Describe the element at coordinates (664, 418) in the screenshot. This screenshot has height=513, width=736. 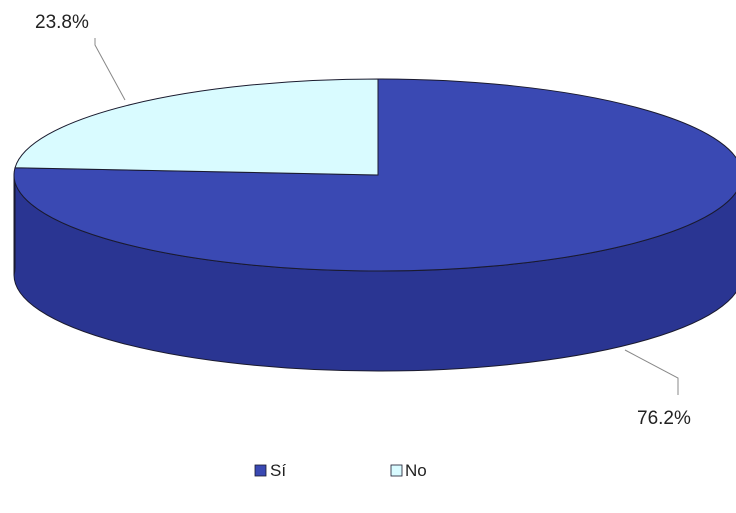
I see `data-label-si: 76.2%` at that location.